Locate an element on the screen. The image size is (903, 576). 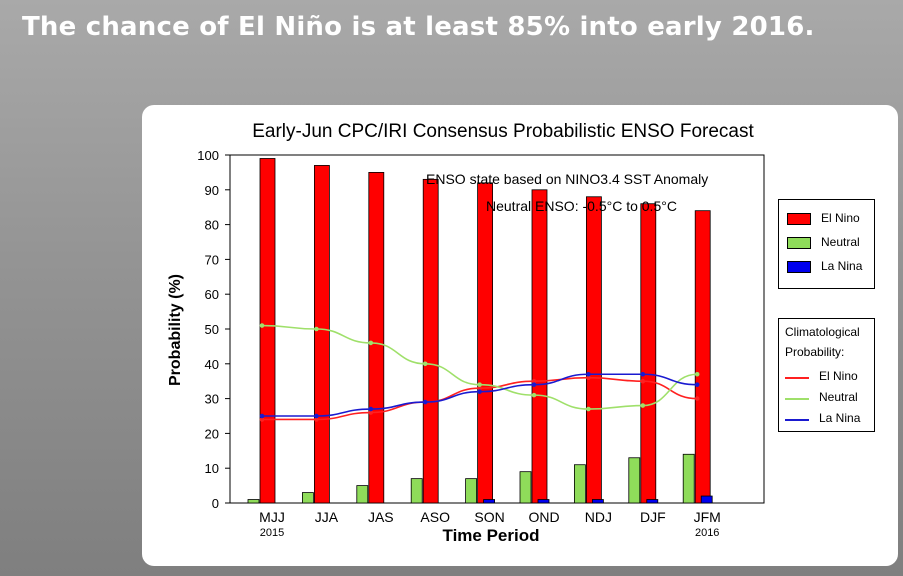
bar-neutral-djf is located at coordinates (634, 480).